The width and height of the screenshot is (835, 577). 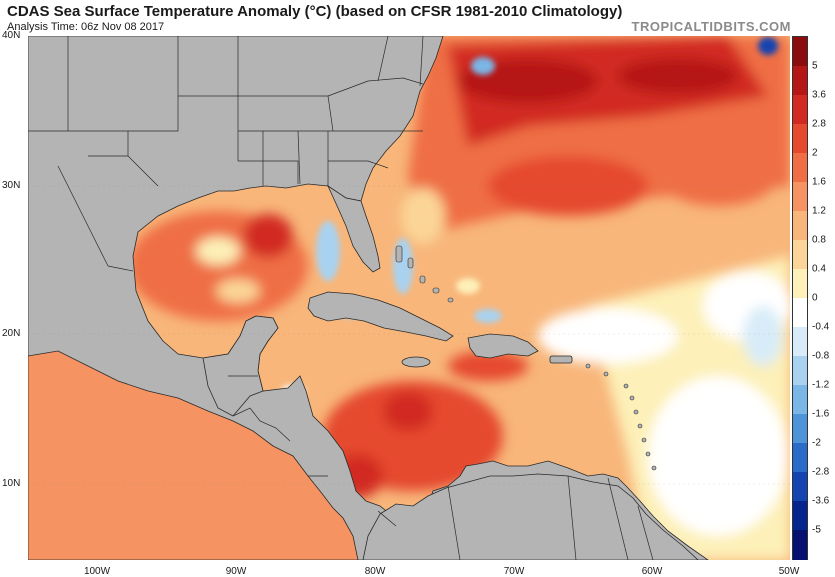 What do you see at coordinates (514, 571) in the screenshot?
I see `lon-label-70w: 70W` at bounding box center [514, 571].